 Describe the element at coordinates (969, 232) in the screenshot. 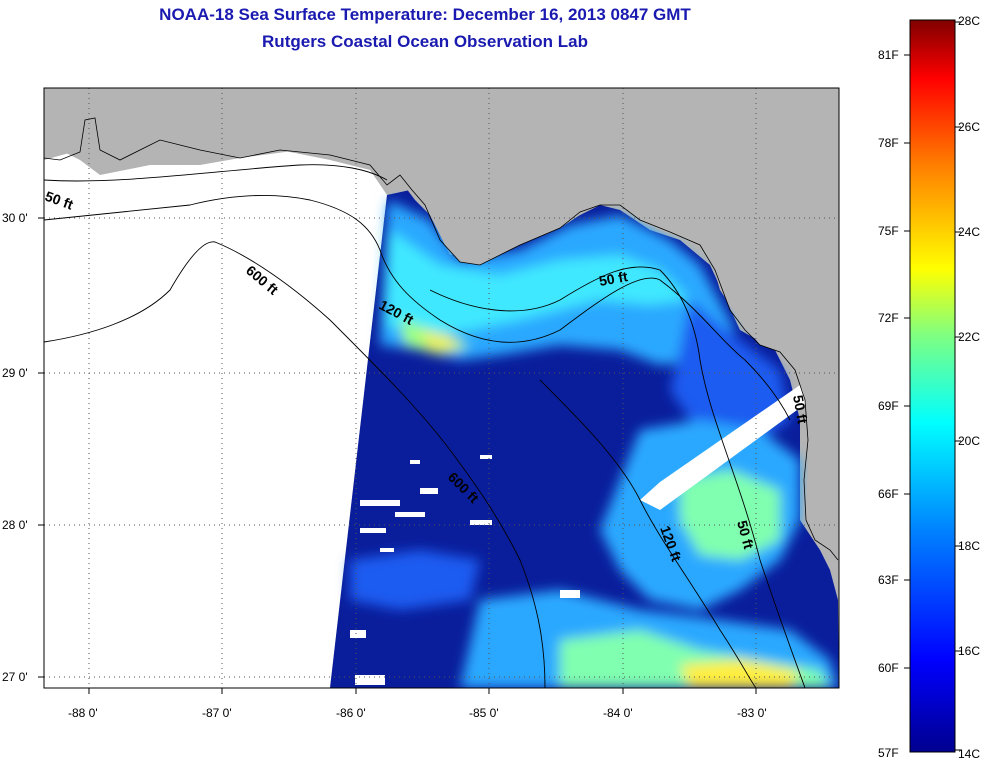

I see `colorbar-c-label: 24C` at that location.